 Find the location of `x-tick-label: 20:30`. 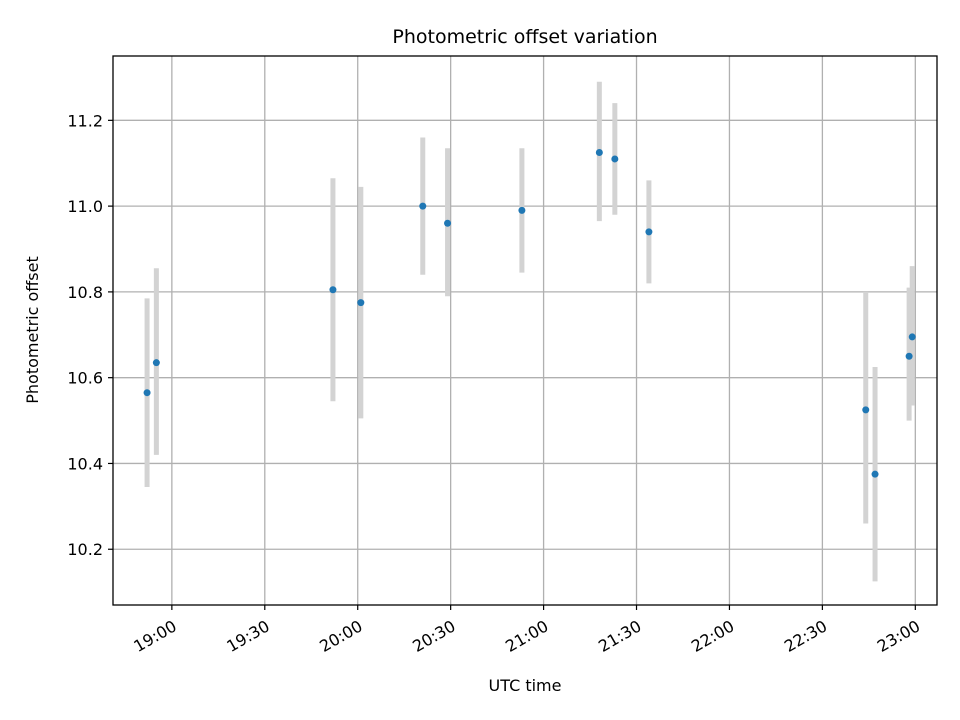

x-tick-label: 20:30 is located at coordinates (433, 636).